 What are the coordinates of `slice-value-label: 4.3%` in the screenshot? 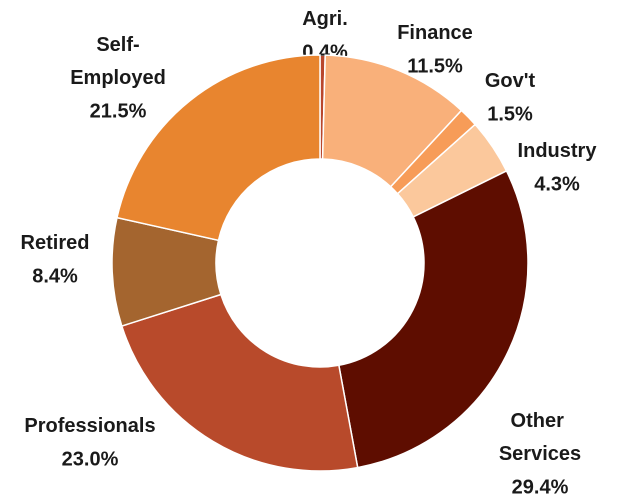 It's located at (557, 184).